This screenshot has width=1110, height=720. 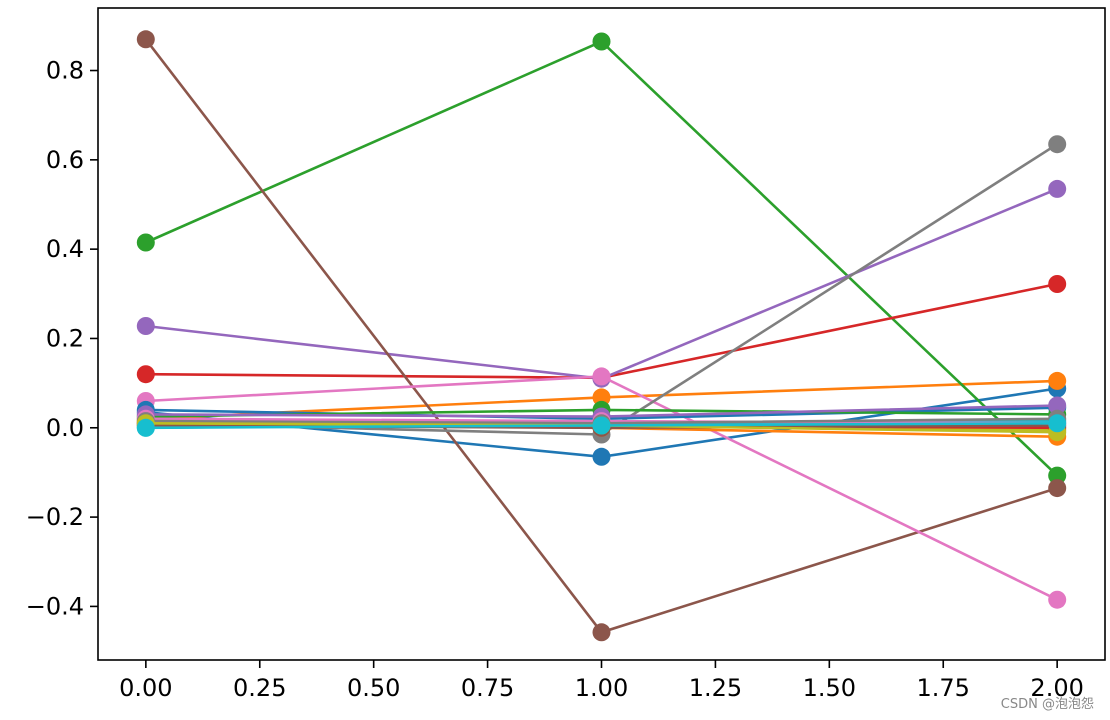 I want to click on x-tick-label: 1.50, so click(x=829, y=688).